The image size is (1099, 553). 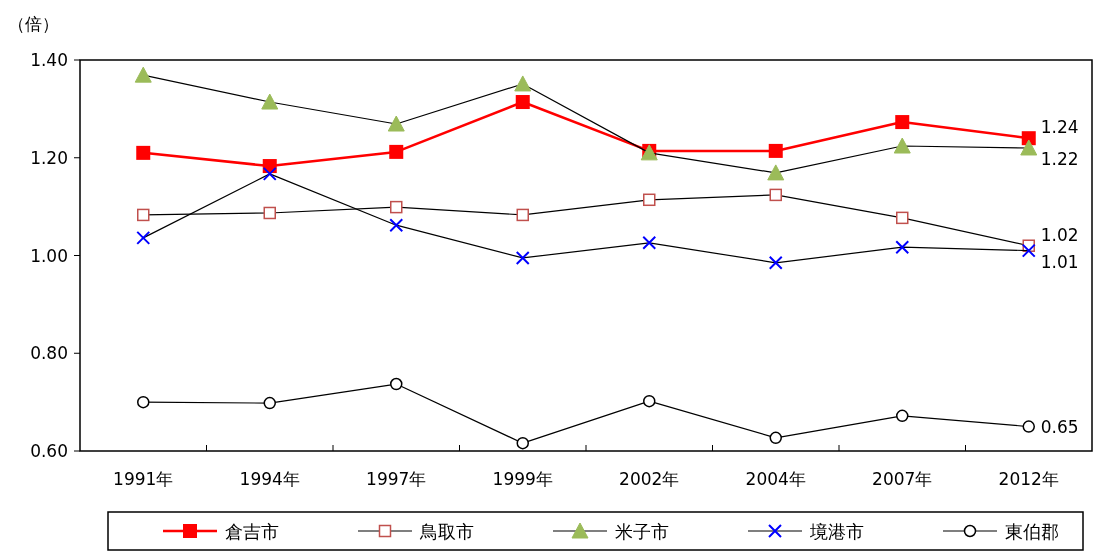 What do you see at coordinates (49, 451) in the screenshot?
I see `y-tick-label: 0.60` at bounding box center [49, 451].